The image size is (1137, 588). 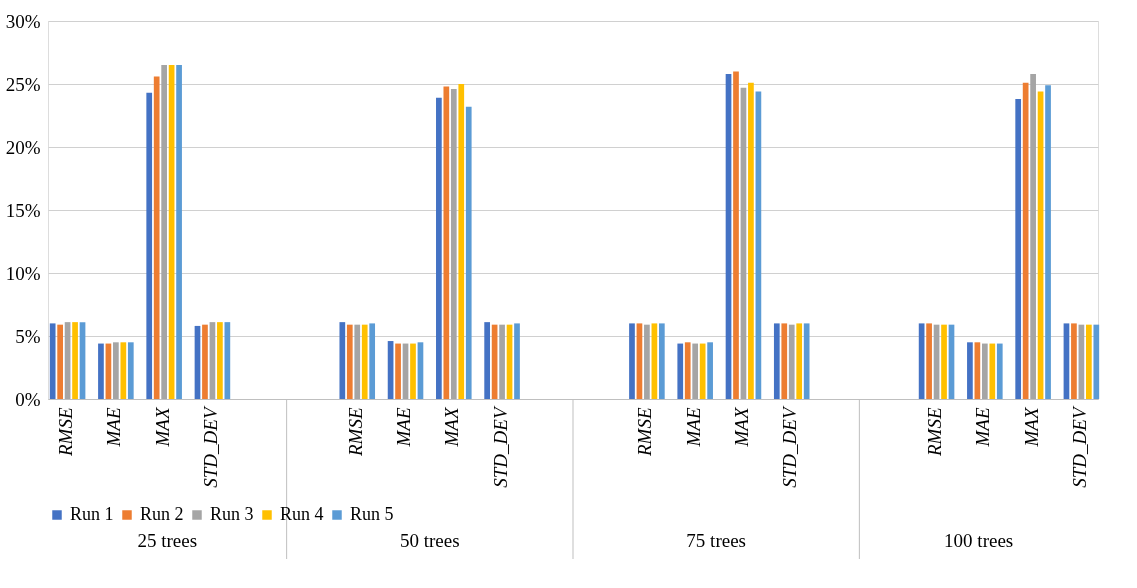 I want to click on legend-label: Run 3, so click(x=232, y=514).